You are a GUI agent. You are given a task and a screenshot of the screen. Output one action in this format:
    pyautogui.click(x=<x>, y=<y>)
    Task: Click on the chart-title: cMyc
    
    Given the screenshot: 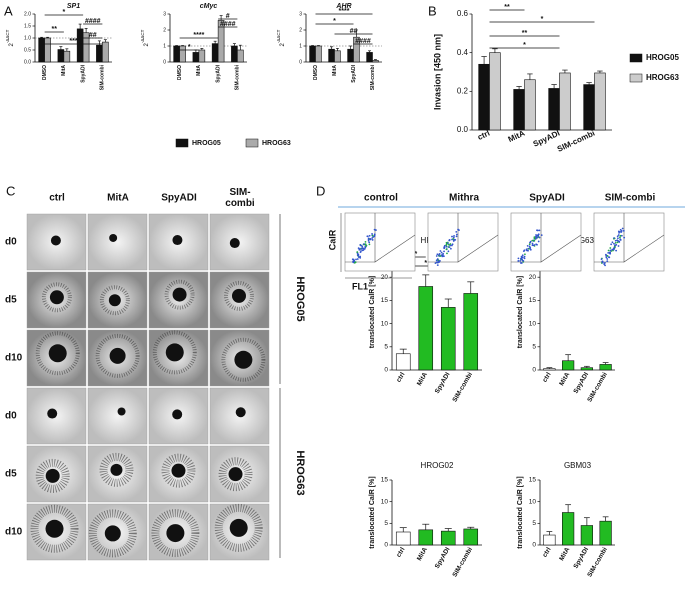 What is the action you would take?
    pyautogui.click(x=209, y=6)
    